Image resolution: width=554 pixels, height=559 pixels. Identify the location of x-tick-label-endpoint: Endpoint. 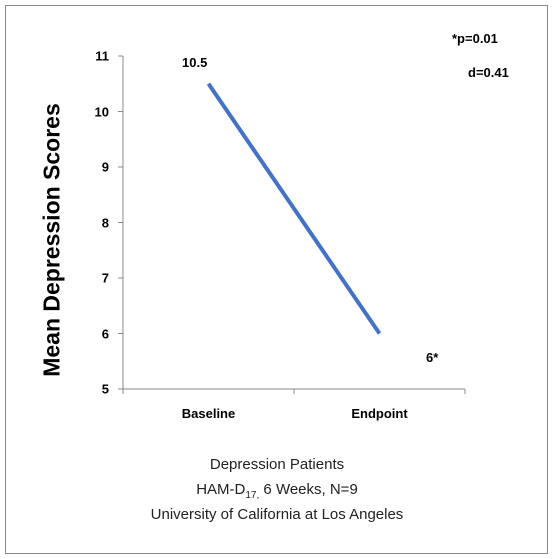
(379, 413).